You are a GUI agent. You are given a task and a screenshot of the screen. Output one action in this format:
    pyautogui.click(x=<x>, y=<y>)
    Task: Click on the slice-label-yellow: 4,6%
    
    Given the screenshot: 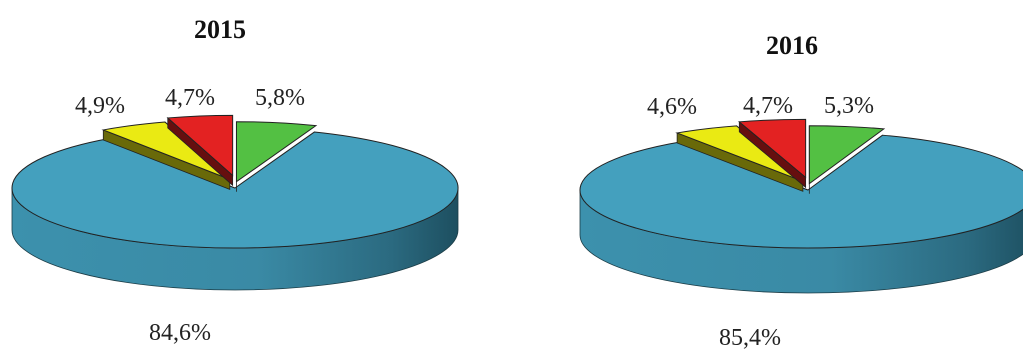 What is the action you would take?
    pyautogui.click(x=672, y=107)
    